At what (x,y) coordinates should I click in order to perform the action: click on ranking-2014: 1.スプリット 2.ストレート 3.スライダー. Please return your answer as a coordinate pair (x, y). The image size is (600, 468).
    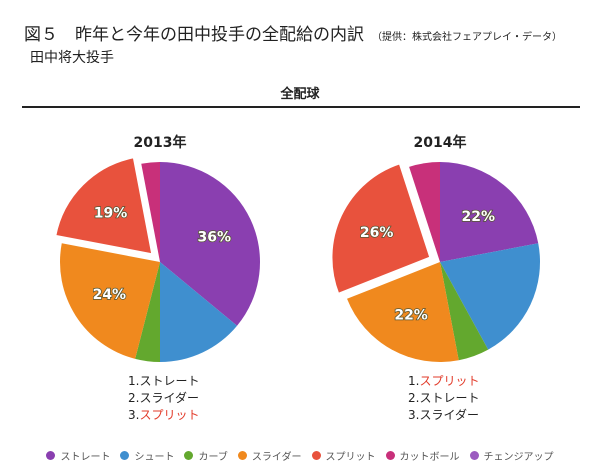
    Looking at the image, I should click on (443, 398).